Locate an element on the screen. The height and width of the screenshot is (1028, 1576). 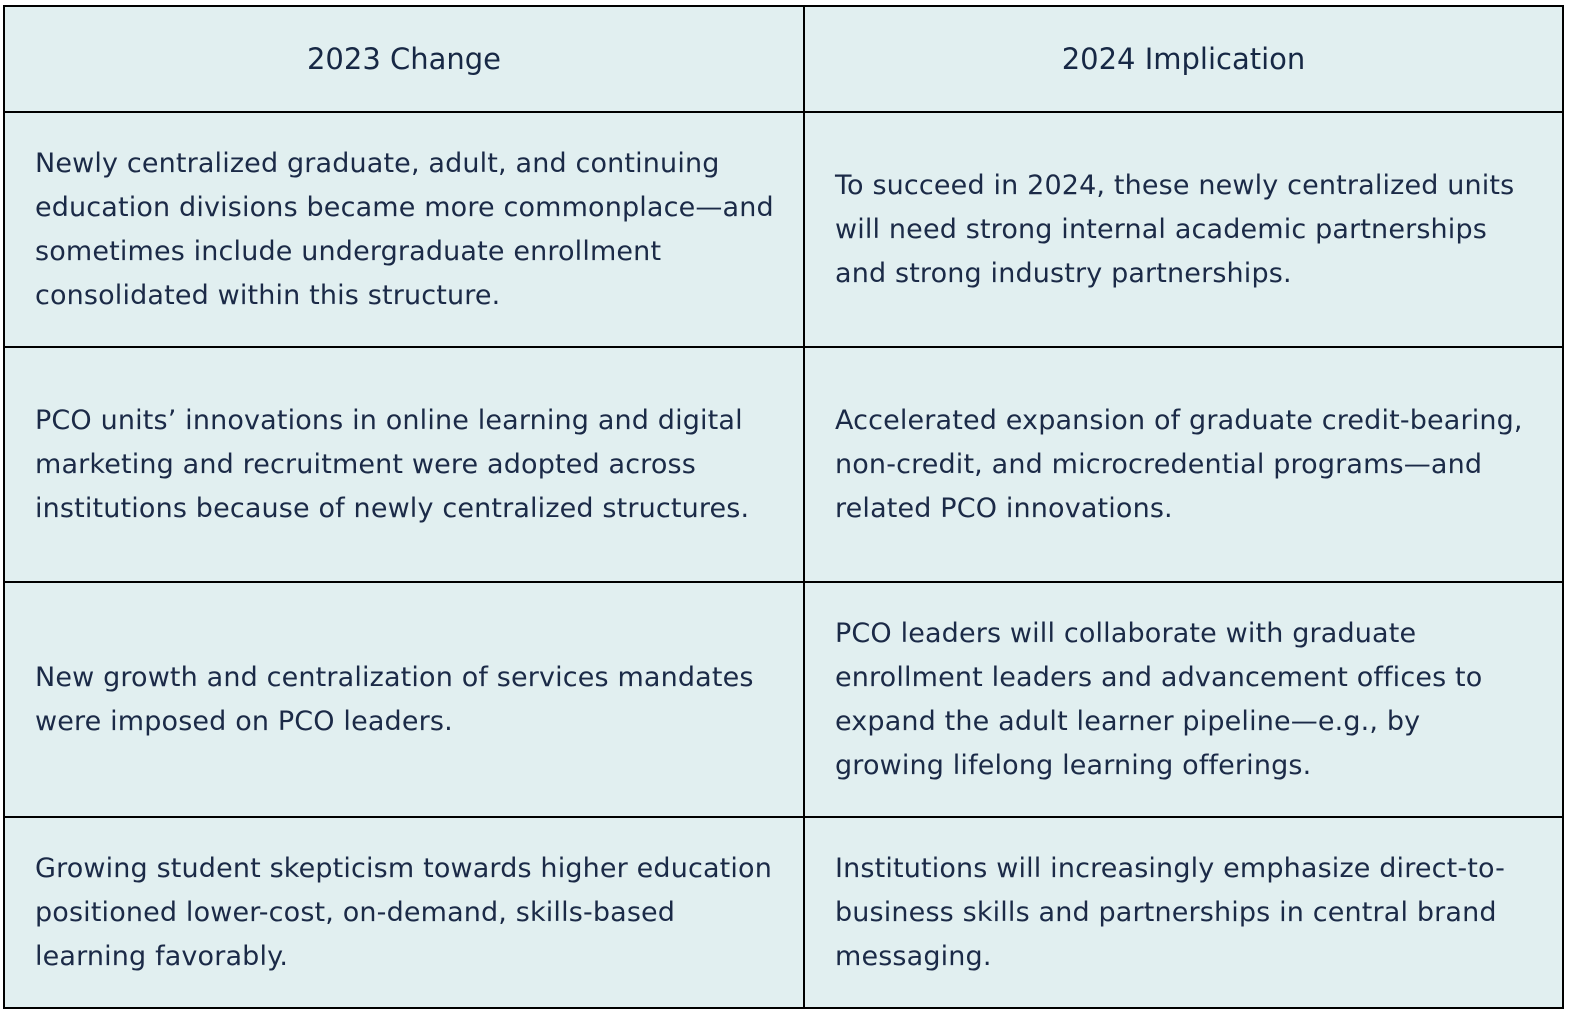
header-row: 2023 Change 2024 Implication is located at coordinates (783, 59).